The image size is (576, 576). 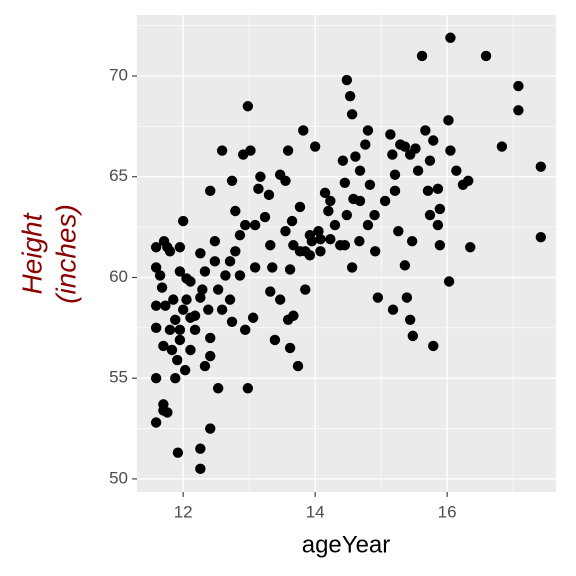 I want to click on y-tick-label: 70, so click(x=118, y=75).